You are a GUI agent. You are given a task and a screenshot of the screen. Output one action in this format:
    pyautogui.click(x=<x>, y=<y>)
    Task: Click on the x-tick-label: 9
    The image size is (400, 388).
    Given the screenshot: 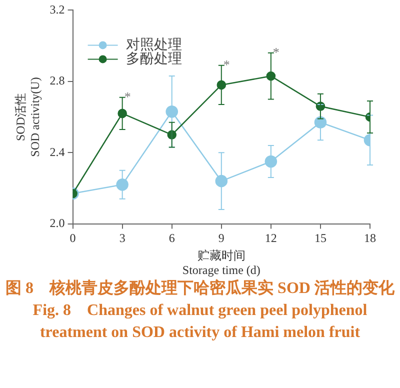 What is the action you would take?
    pyautogui.click(x=221, y=238)
    